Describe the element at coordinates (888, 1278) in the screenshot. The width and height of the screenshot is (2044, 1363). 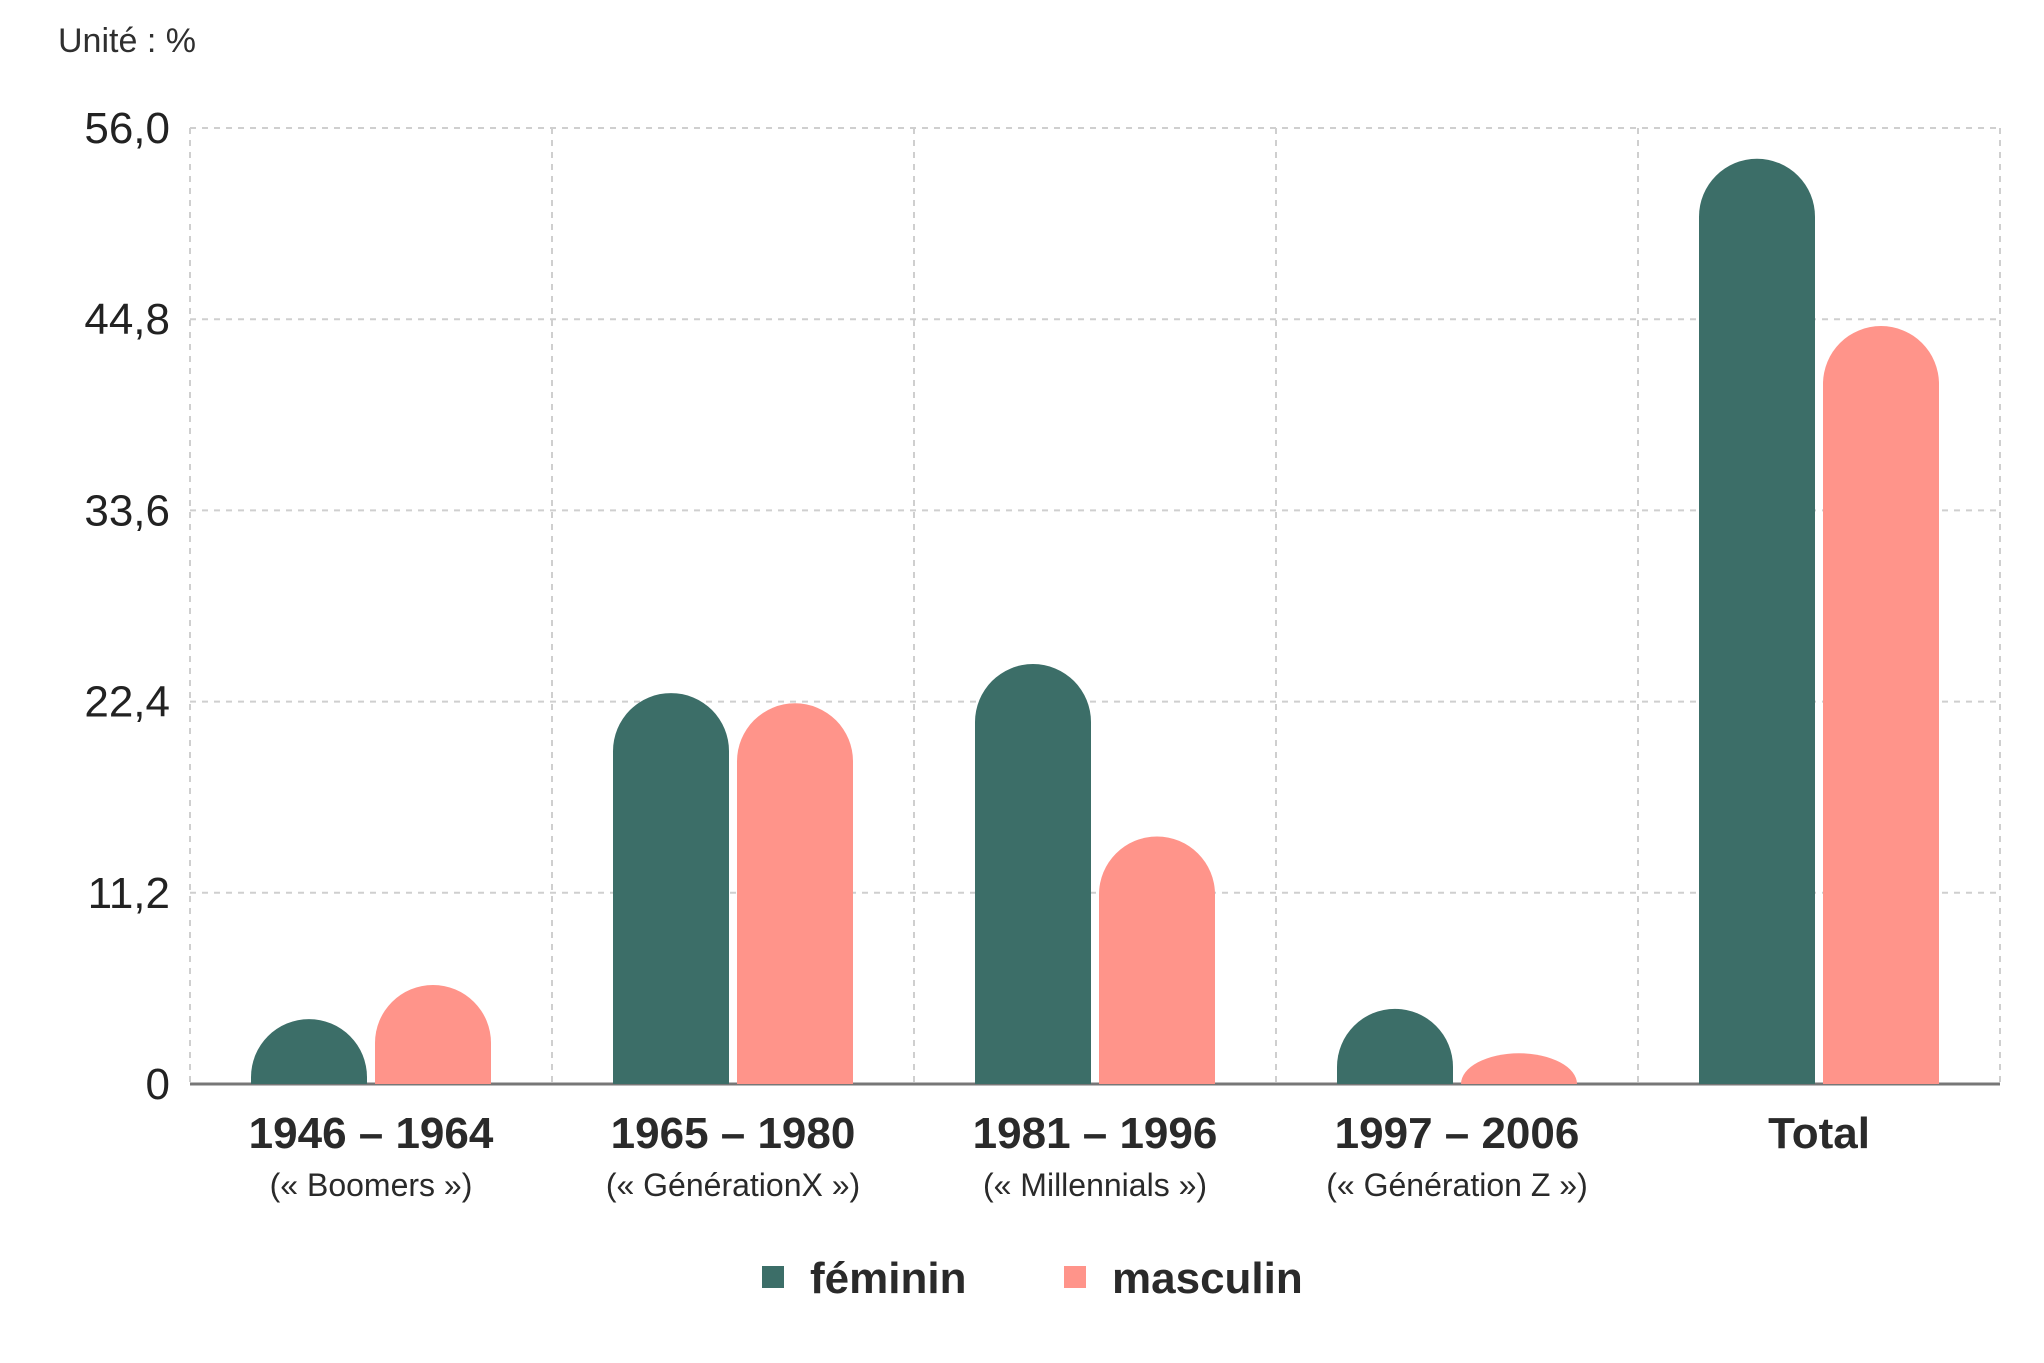
I see `legend-label-féminin: féminin` at that location.